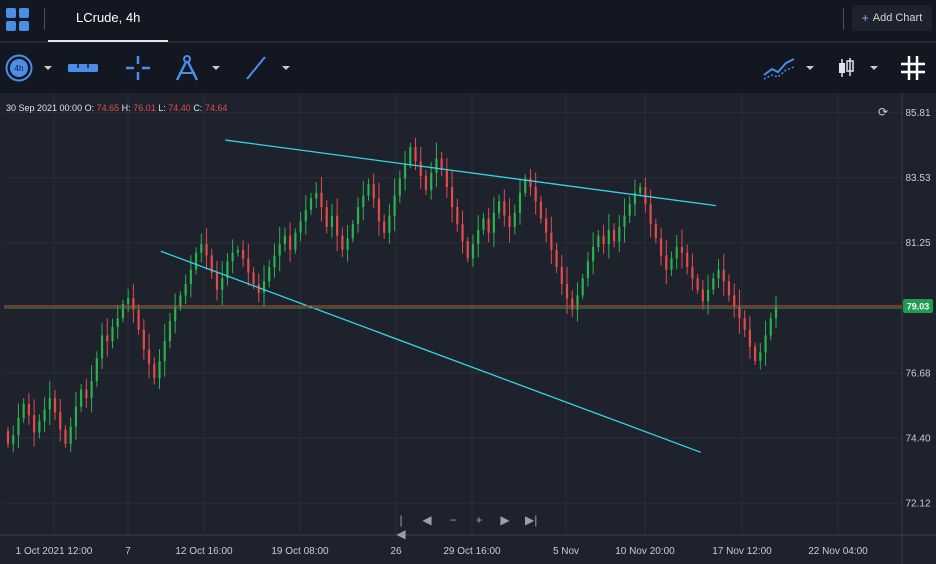 This screenshot has width=936, height=564. What do you see at coordinates (198, 108) in the screenshot?
I see `ohlc-close-label: C:` at bounding box center [198, 108].